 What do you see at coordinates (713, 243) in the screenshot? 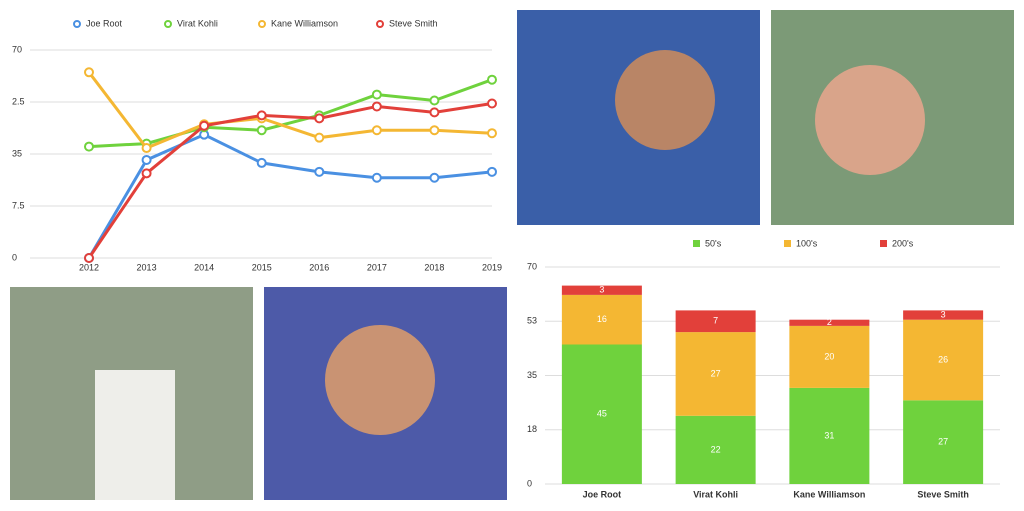
I see `legend-label: 50's` at bounding box center [713, 243].